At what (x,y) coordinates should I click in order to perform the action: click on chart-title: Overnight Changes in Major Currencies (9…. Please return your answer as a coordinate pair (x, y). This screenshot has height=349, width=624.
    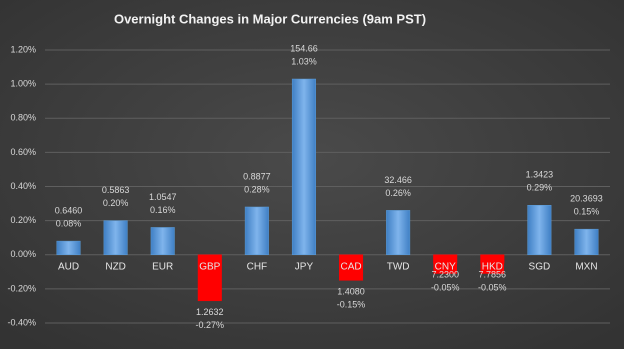
    Looking at the image, I should click on (270, 18).